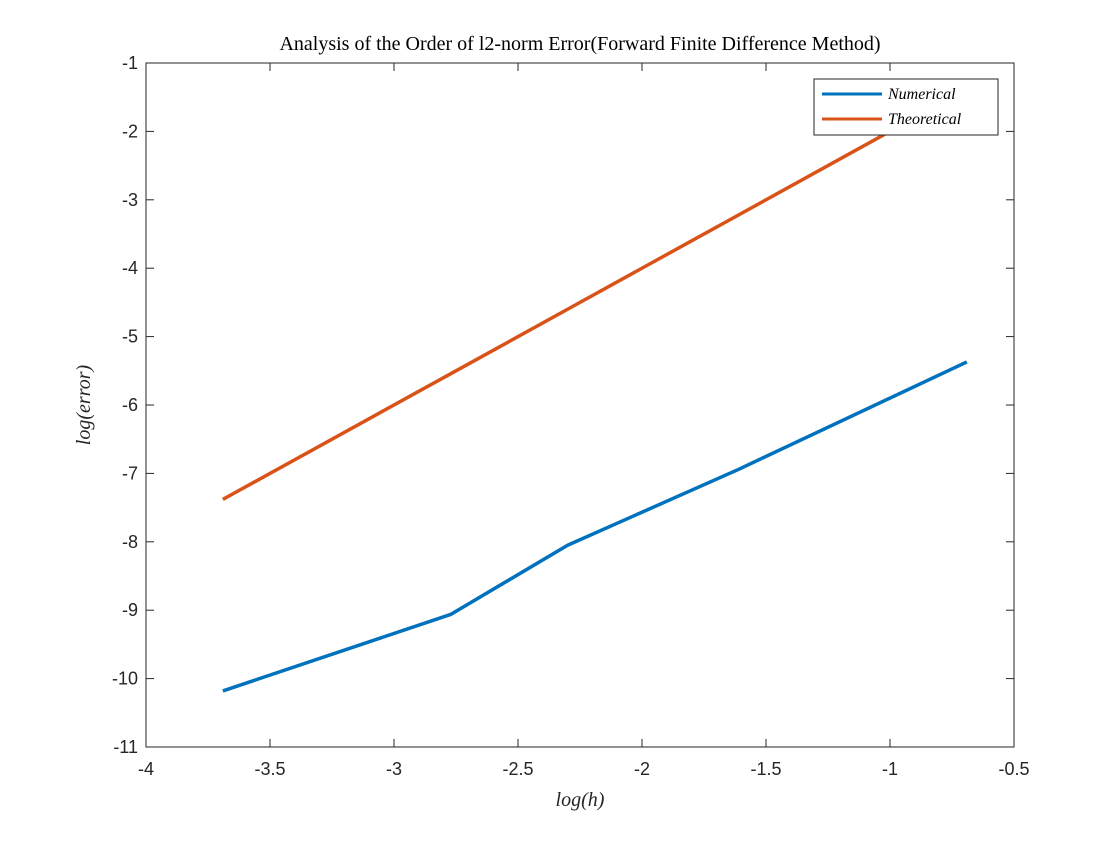 The image size is (1120, 845). What do you see at coordinates (130, 63) in the screenshot?
I see `y-tick-label: -1` at bounding box center [130, 63].